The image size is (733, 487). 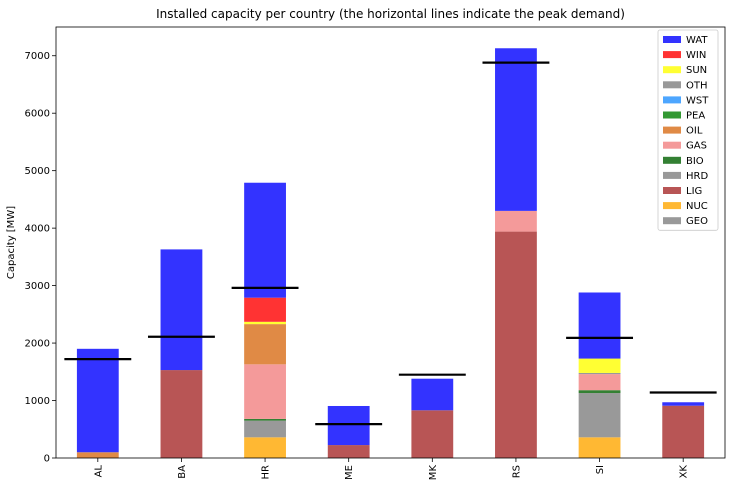 What do you see at coordinates (599, 325) in the screenshot?
I see `bar-segment-wat-si` at bounding box center [599, 325].